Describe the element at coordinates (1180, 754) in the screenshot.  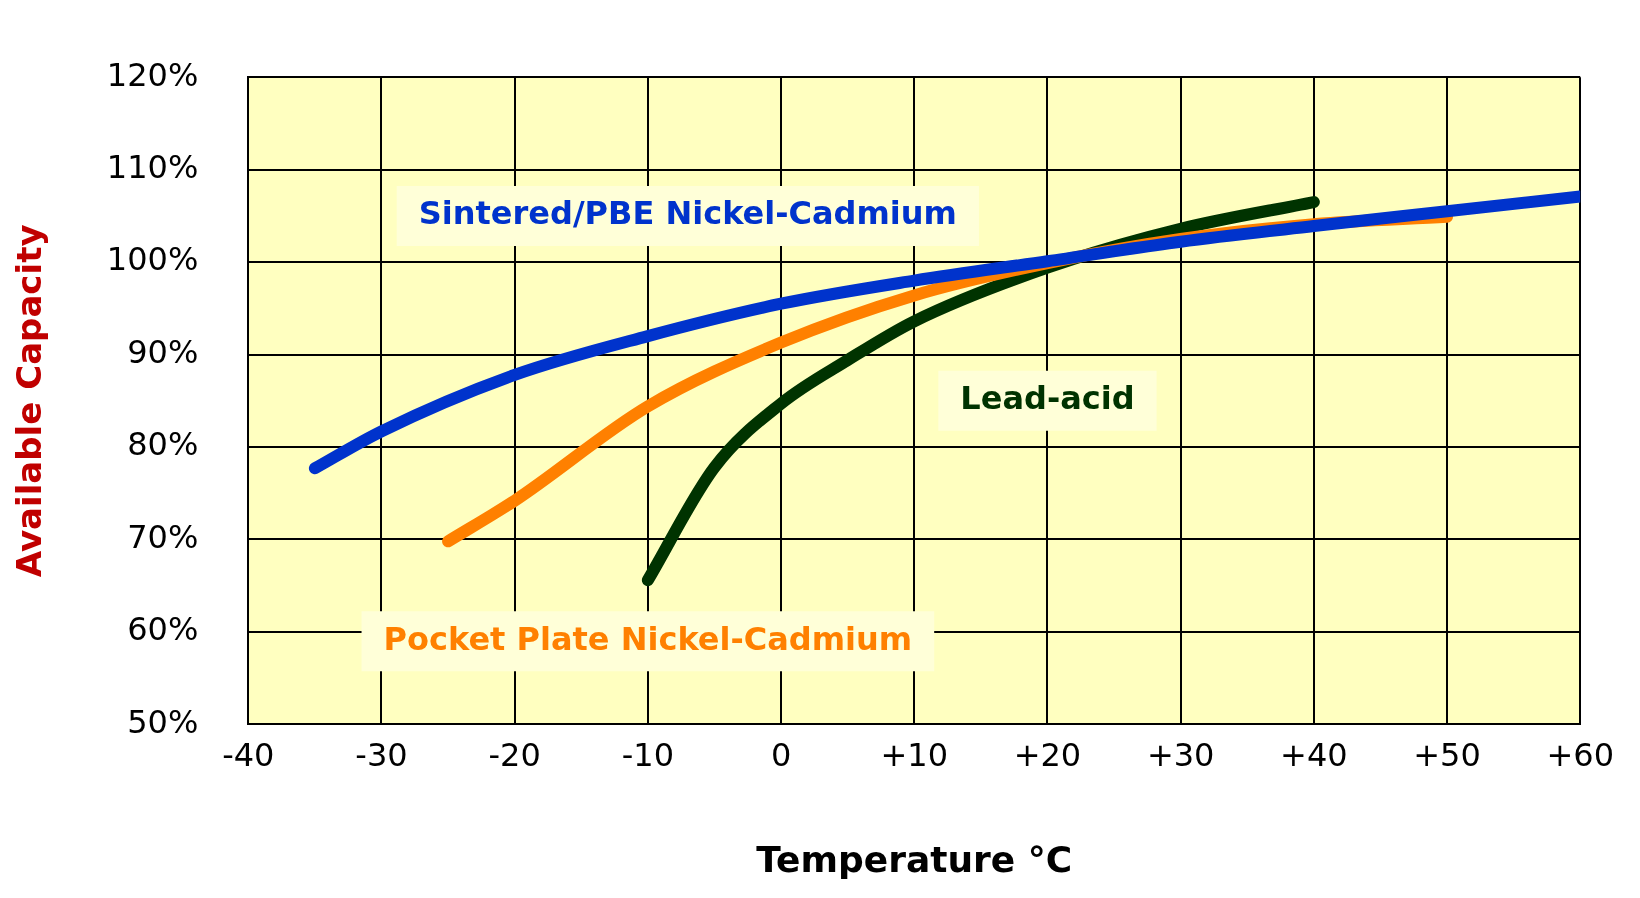
I see `x-tick-label: +30` at that location.